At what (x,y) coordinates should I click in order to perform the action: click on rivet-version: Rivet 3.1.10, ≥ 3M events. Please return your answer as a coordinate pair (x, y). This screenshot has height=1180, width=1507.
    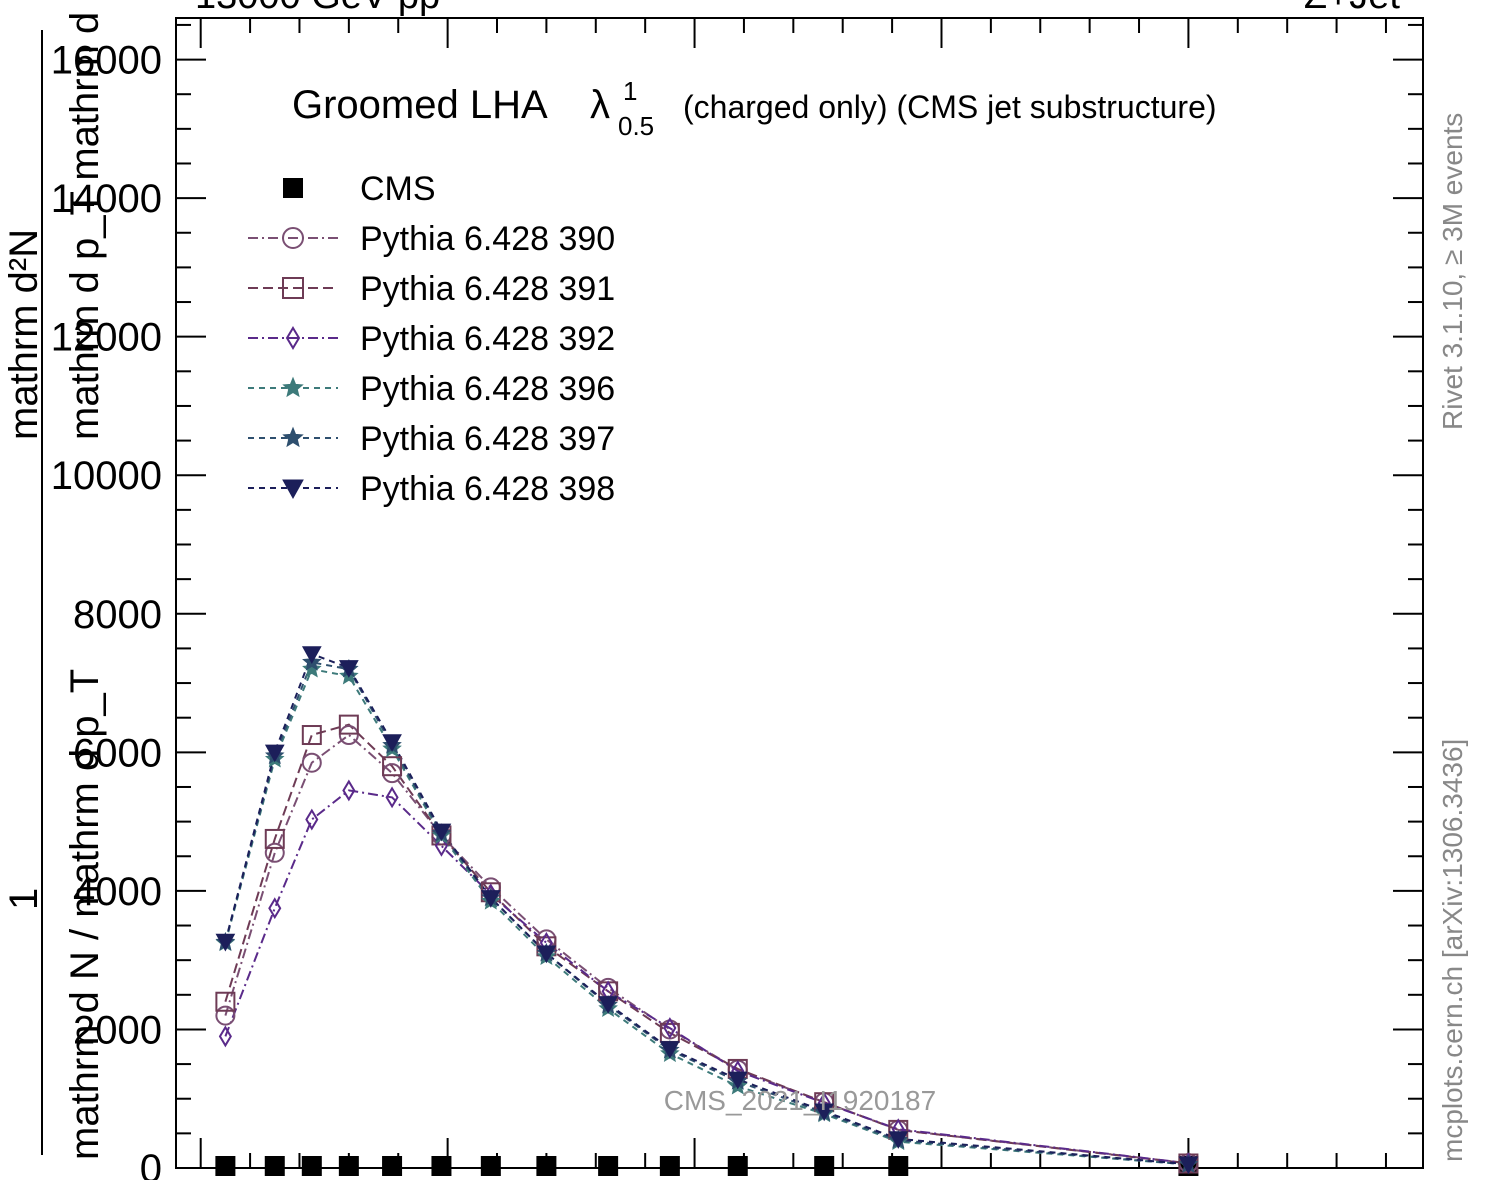
    Looking at the image, I should click on (1452, 271).